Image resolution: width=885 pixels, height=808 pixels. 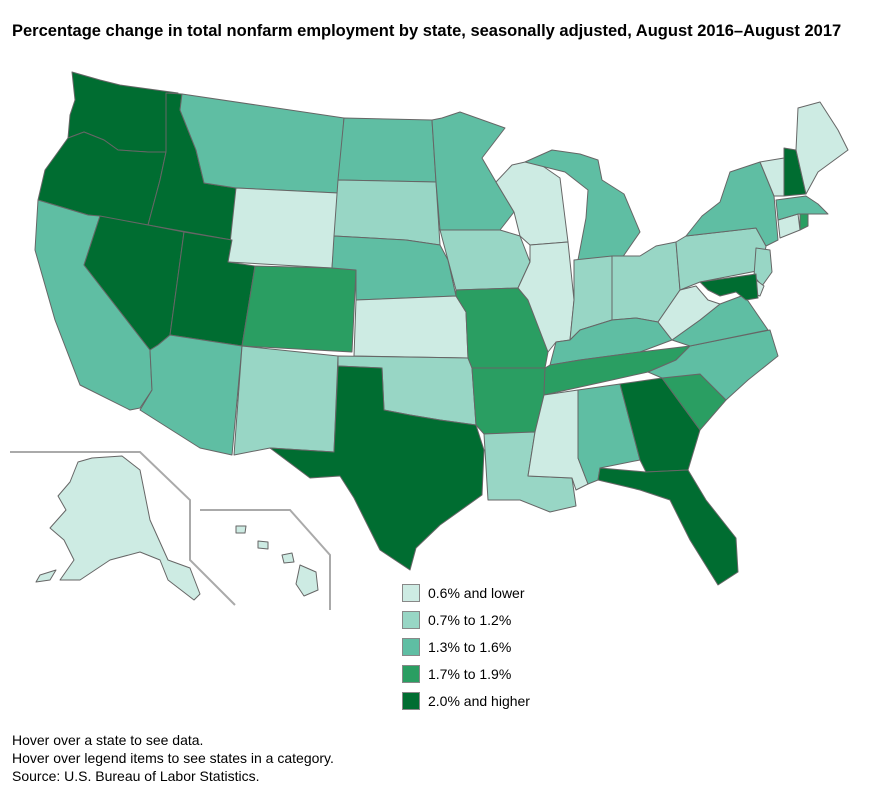 I want to click on state-new-jersey, so click(x=763, y=267).